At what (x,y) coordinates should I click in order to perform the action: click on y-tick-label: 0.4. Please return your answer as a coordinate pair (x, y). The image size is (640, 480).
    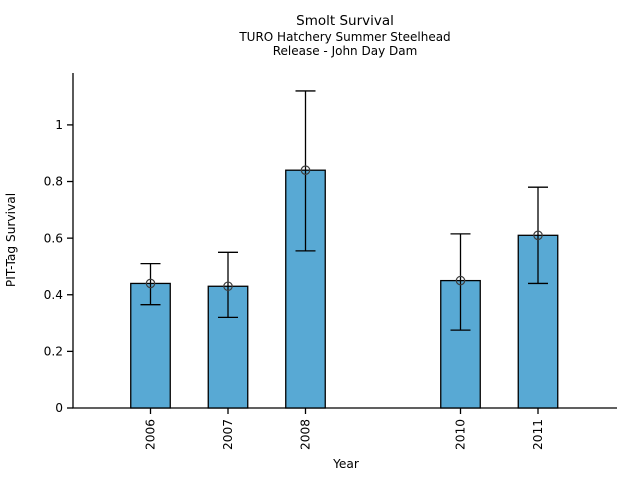
    Looking at the image, I should click on (54, 295).